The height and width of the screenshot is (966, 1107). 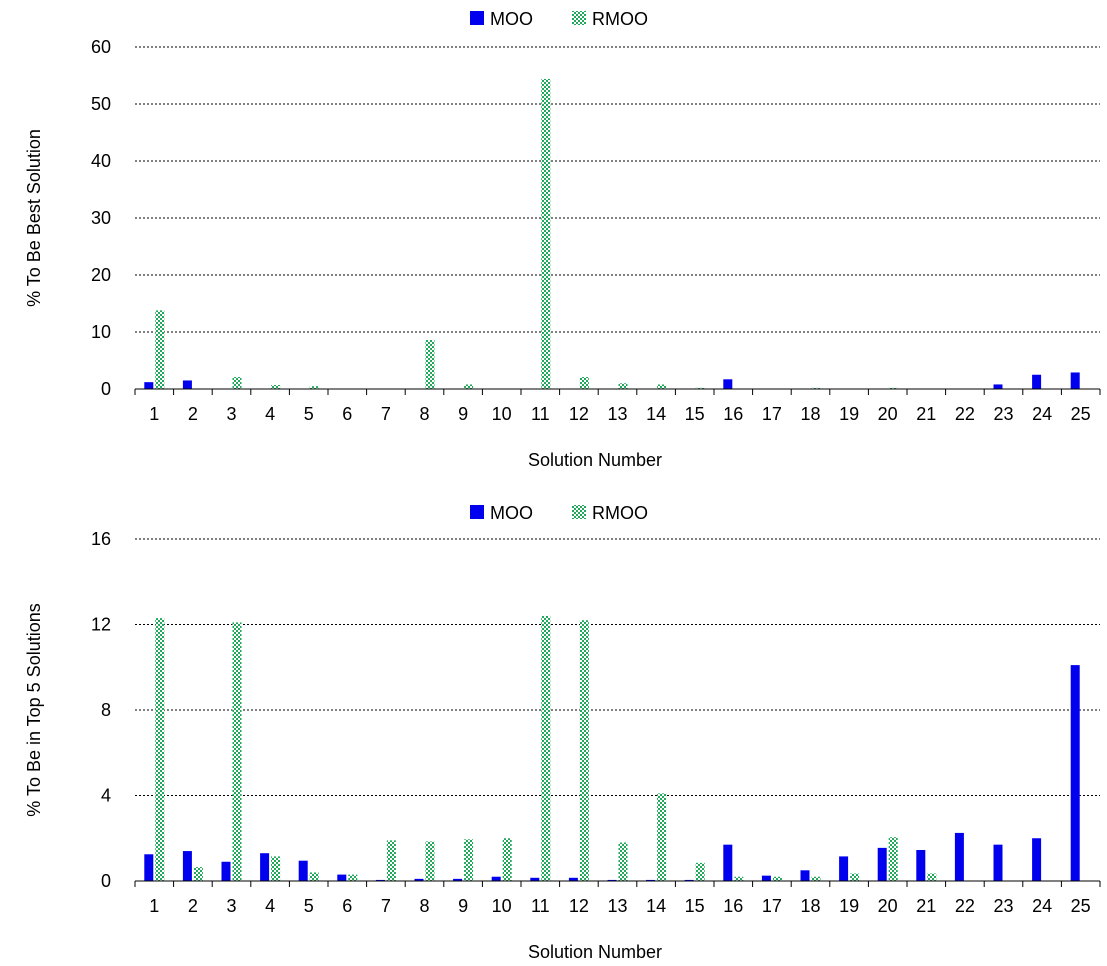 I want to click on x-tick-label: 6, so click(x=347, y=906).